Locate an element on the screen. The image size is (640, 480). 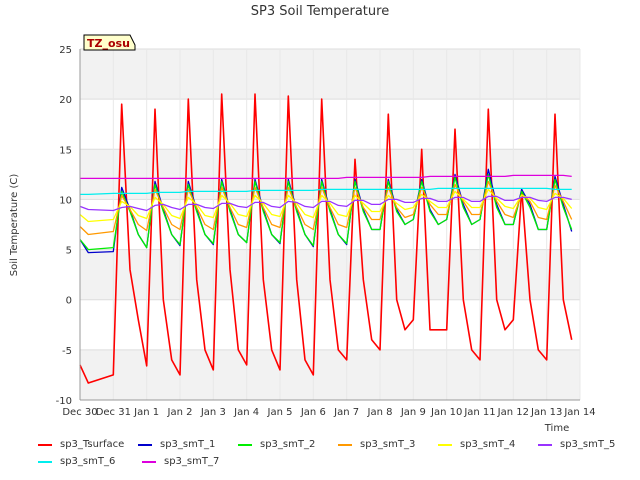
legend-label: sp3_smT_2 is located at coordinates (288, 444).